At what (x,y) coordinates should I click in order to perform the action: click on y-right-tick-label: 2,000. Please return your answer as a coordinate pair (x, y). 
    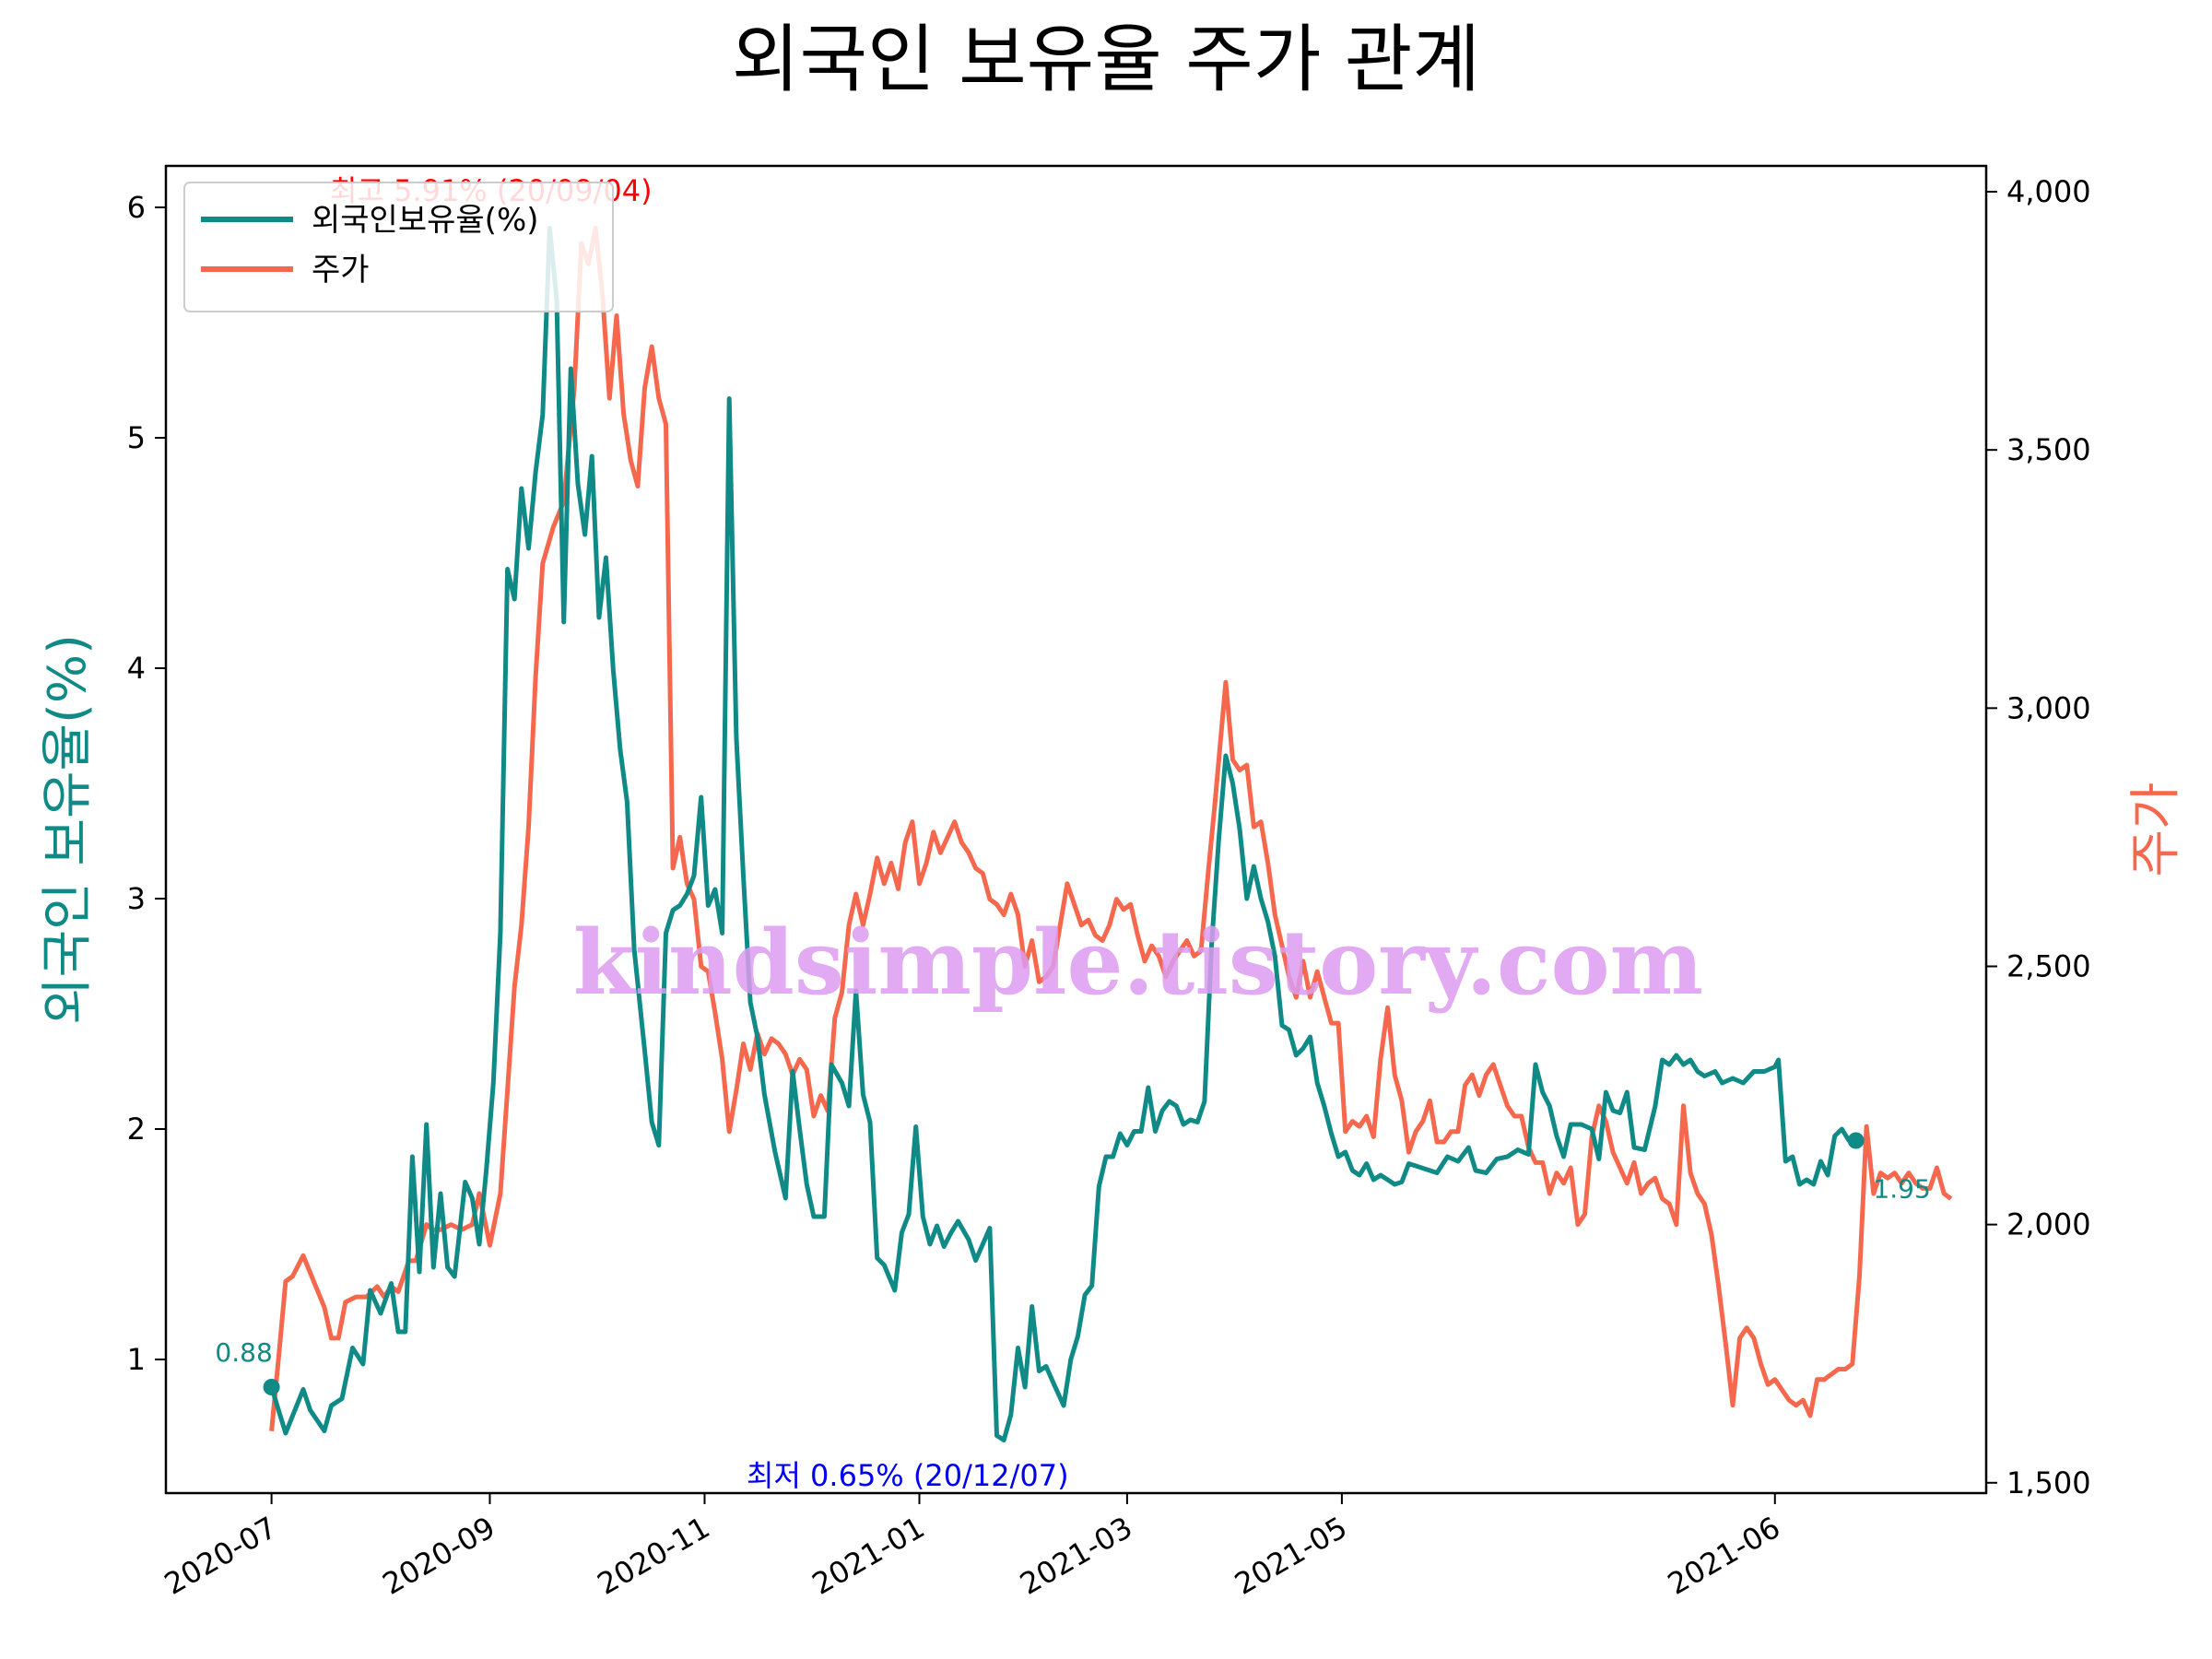
    Looking at the image, I should click on (2048, 1224).